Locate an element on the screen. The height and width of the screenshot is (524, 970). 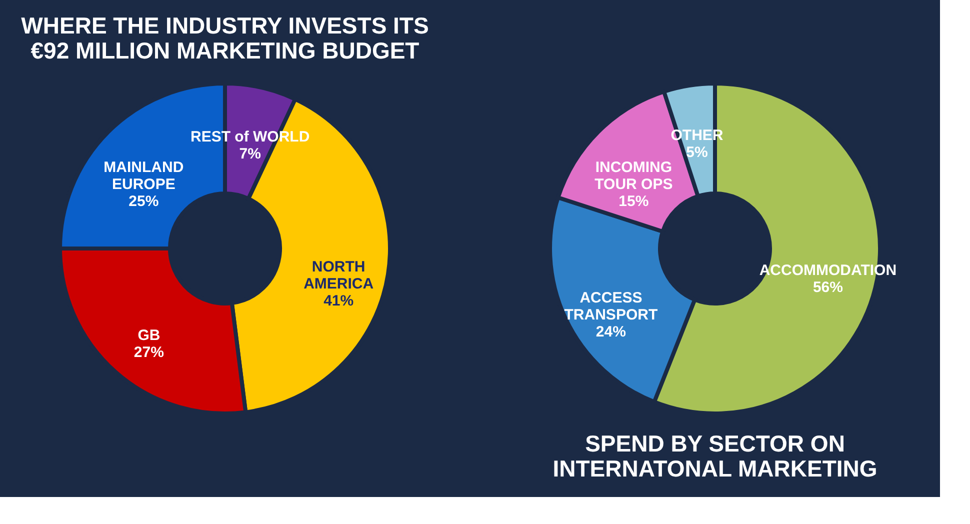
chart-title: WHERE THE INDUSTRY INVESTS ITS €92 MILLION MARKETING BUDGET is located at coordinates (225, 38).